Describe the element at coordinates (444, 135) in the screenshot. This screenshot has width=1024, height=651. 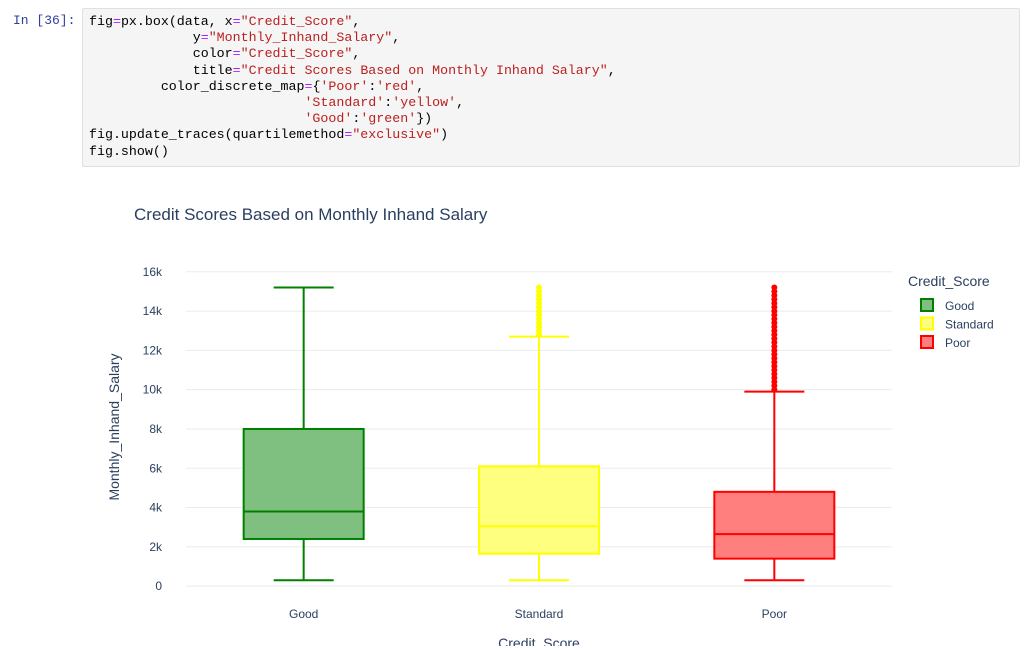
I see `code-token: )` at that location.